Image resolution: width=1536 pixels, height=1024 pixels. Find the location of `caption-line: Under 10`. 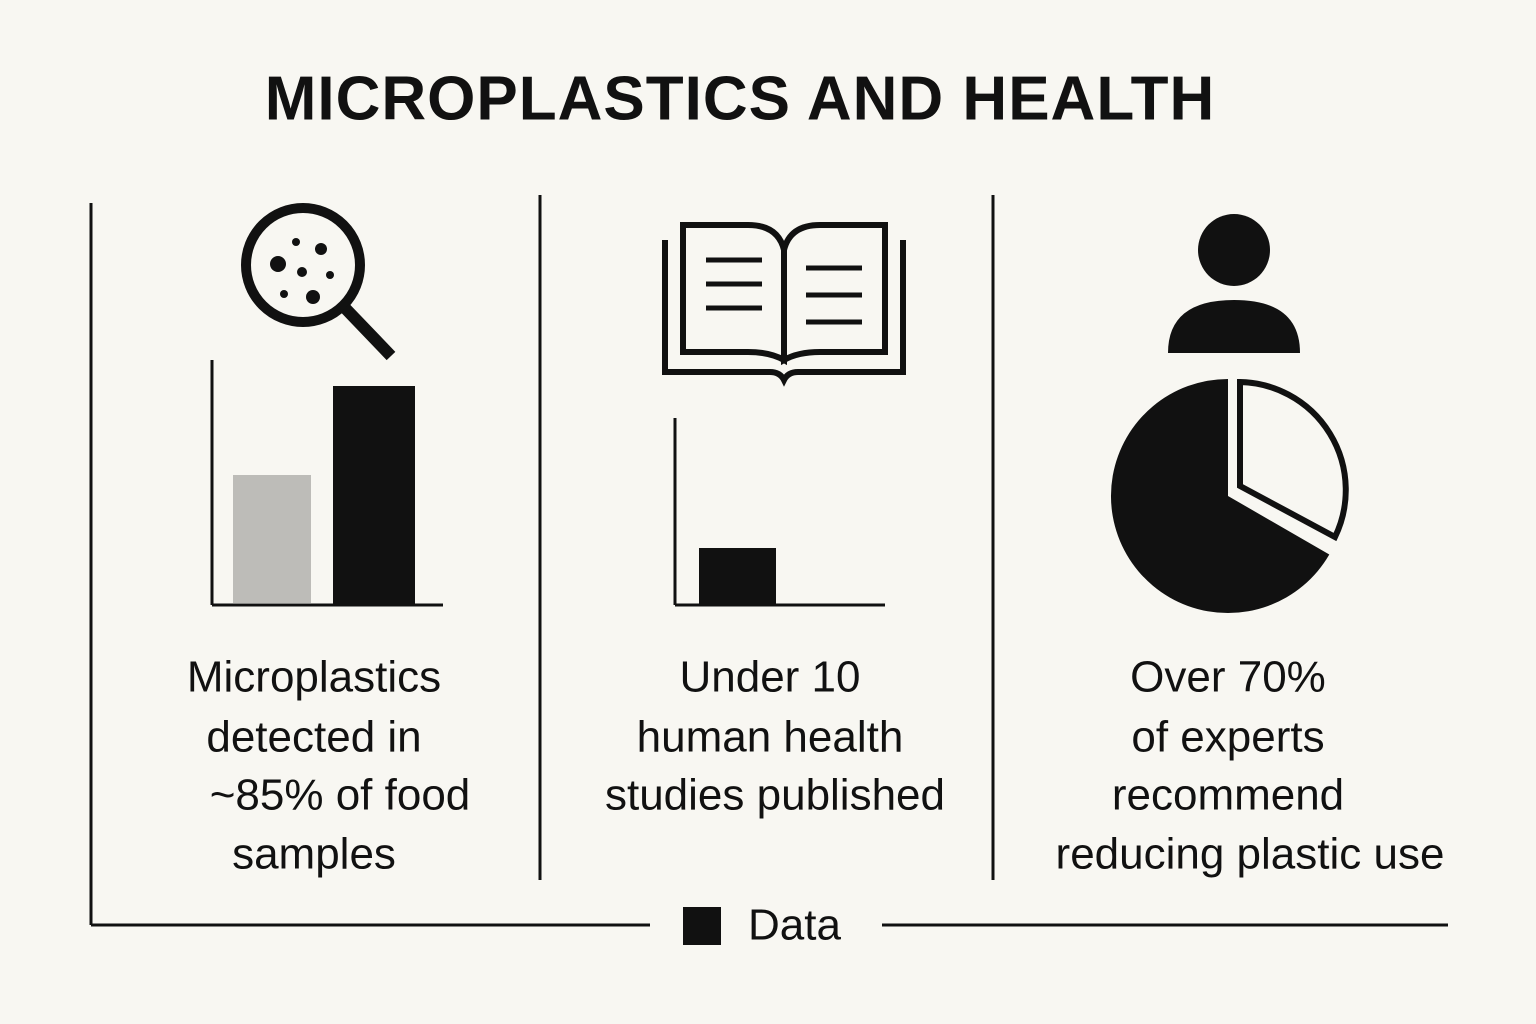

caption-line: Under 10 is located at coordinates (769, 677).